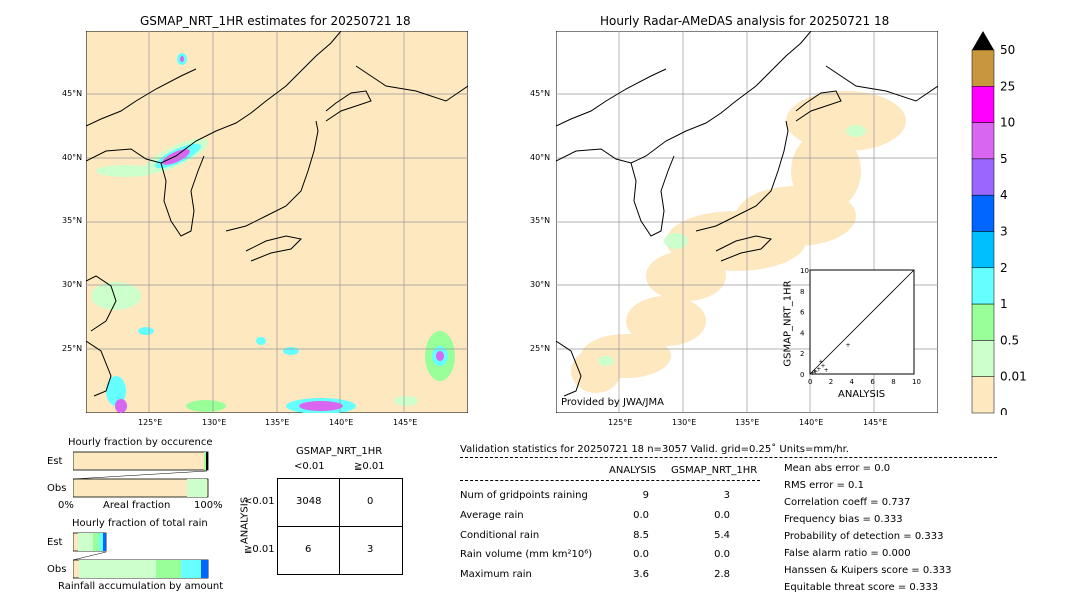 The height and width of the screenshot is (612, 1080). What do you see at coordinates (847, 502) in the screenshot?
I see `score-line: Correlation coeff = 0.737` at bounding box center [847, 502].